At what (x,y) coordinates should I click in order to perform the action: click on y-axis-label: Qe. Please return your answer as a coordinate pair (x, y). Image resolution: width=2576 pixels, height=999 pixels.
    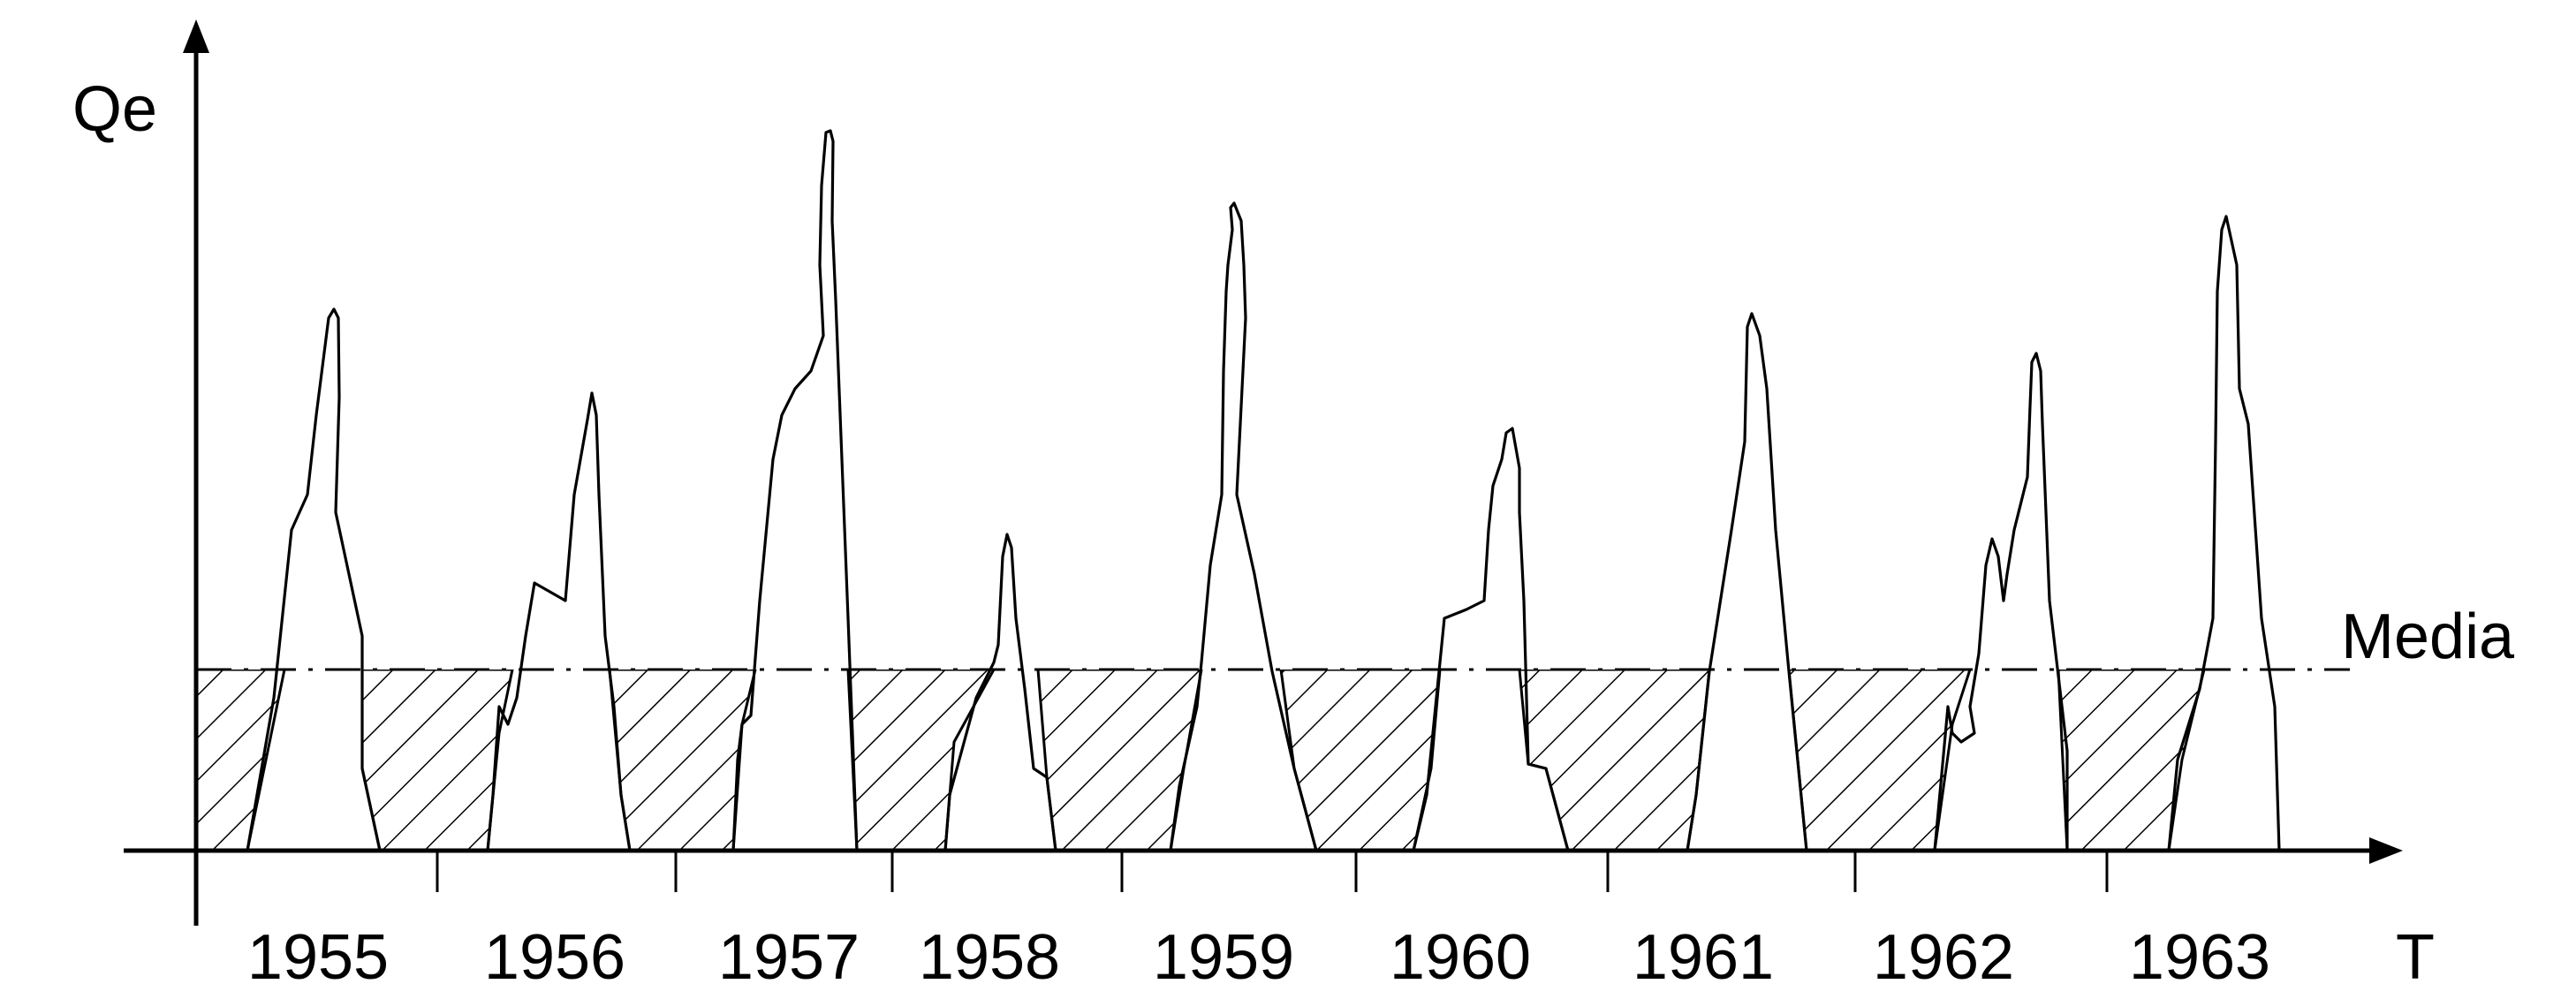
    Looking at the image, I should click on (115, 109).